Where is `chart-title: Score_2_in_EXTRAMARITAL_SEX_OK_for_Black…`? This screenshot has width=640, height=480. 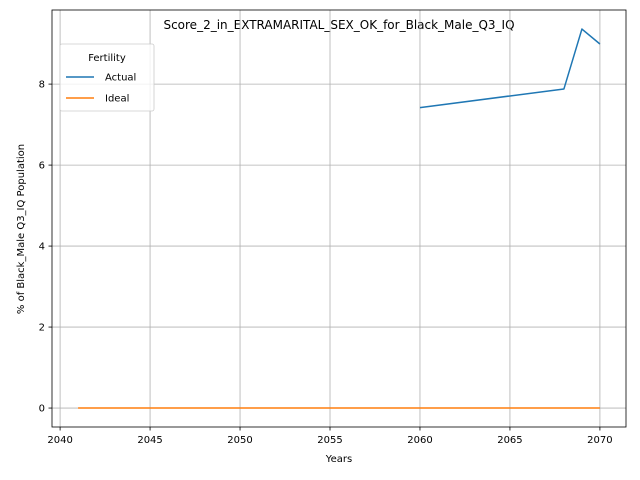
chart-title: Score_2_in_EXTRAMARITAL_SEX_OK_for_Black… is located at coordinates (338, 25).